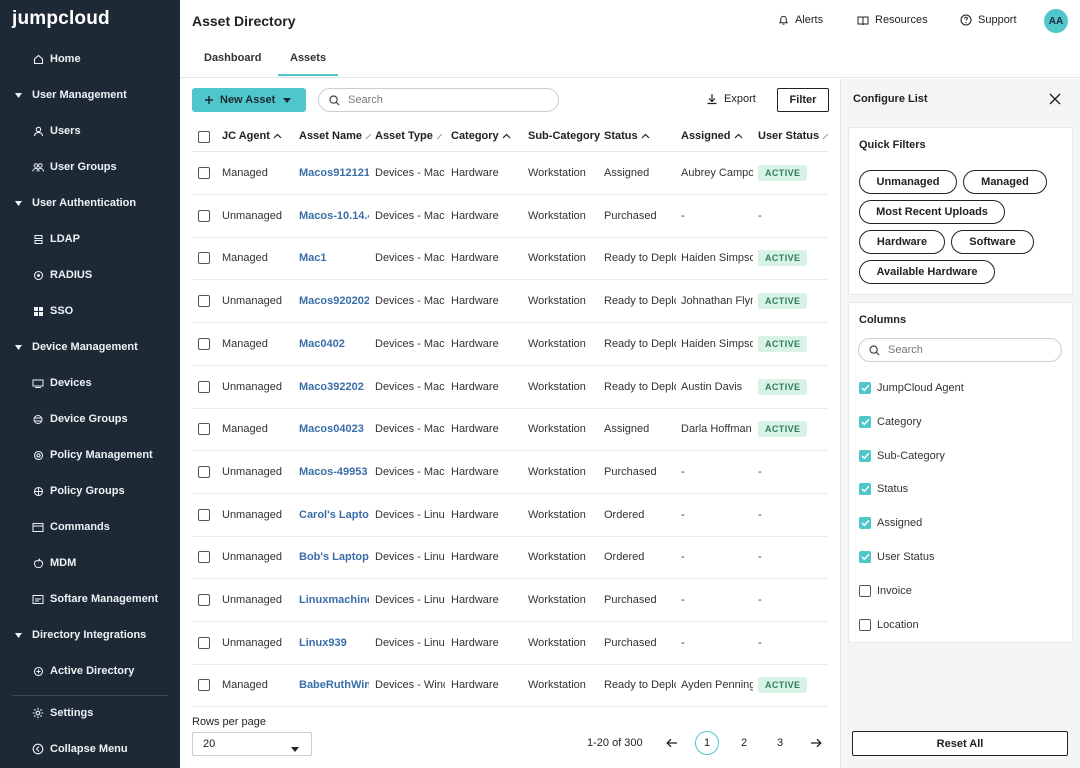 The height and width of the screenshot is (768, 1080). Describe the element at coordinates (334, 215) in the screenshot. I see `cell-asset-name: Macos-10.14.4` at that location.